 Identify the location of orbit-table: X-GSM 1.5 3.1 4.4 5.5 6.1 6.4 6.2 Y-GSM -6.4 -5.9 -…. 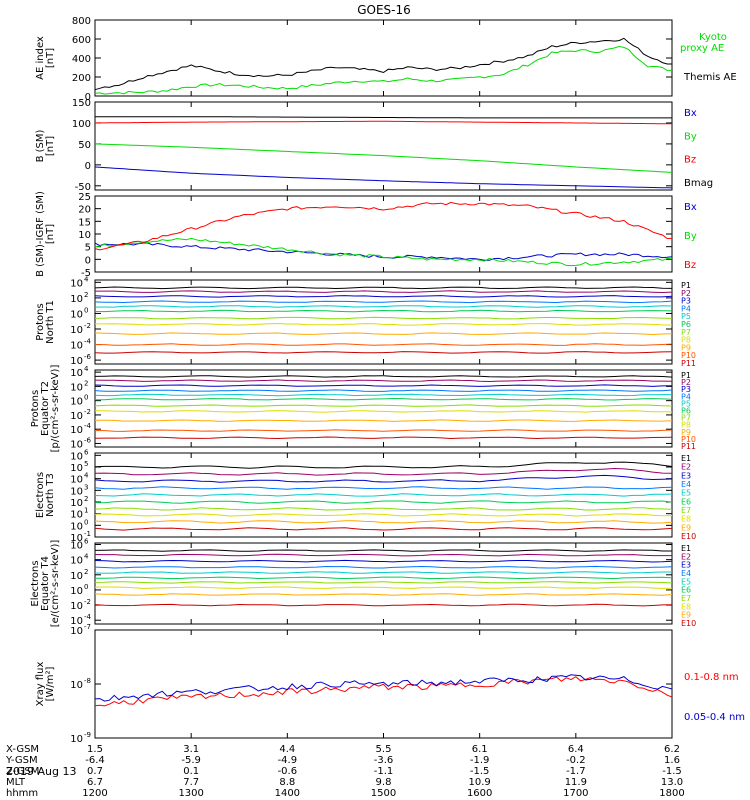
(345, 771).